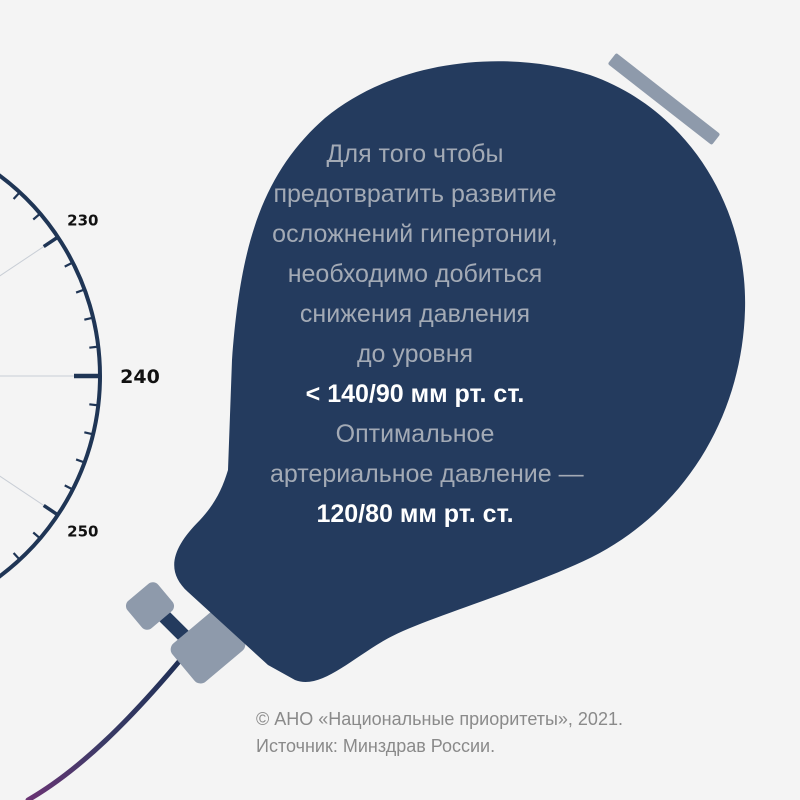 Image resolution: width=800 pixels, height=800 pixels. I want to click on pressure-gauge-dial: 200210220230240250260270280, so click(80, 376).